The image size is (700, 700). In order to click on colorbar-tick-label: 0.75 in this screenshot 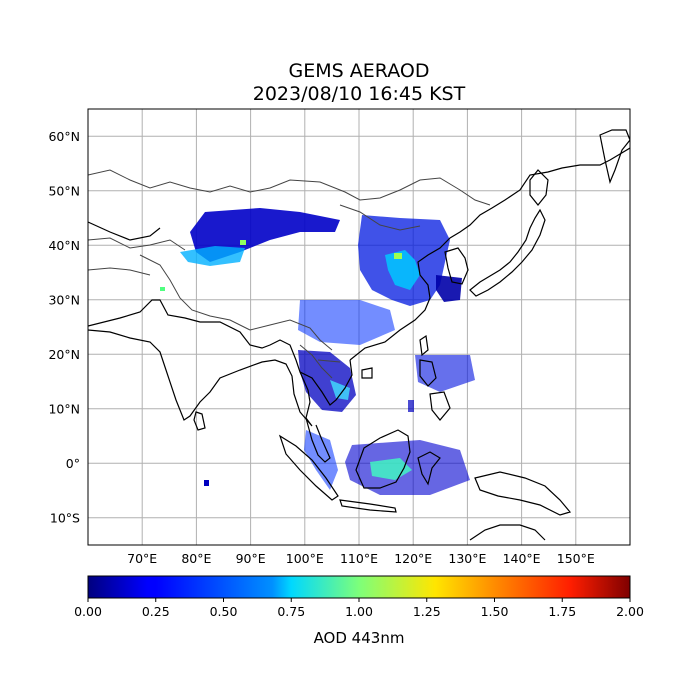, I will do `click(291, 611)`.